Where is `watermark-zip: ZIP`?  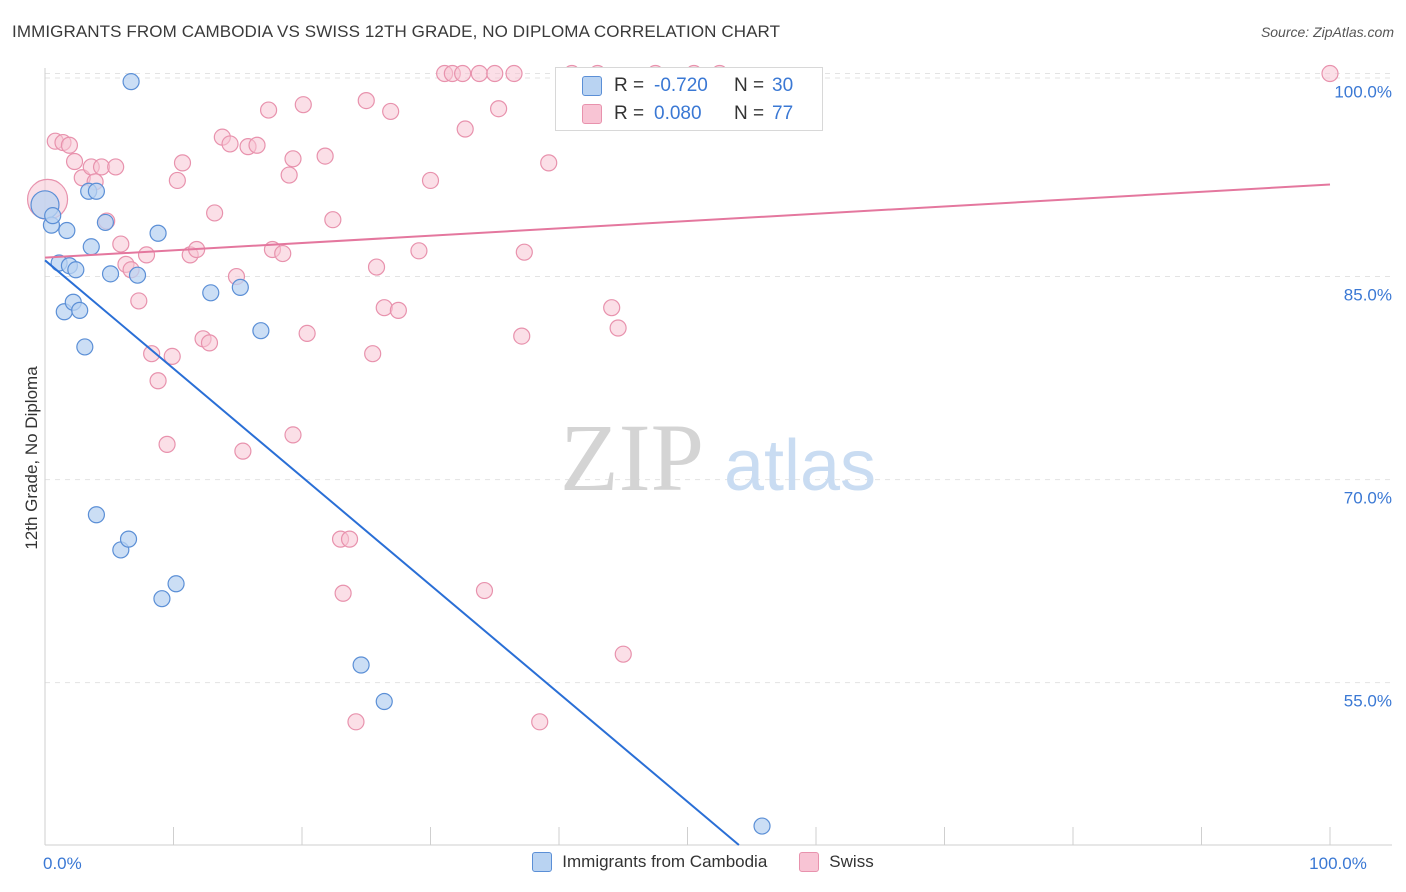 watermark-zip: ZIP is located at coordinates (632, 457).